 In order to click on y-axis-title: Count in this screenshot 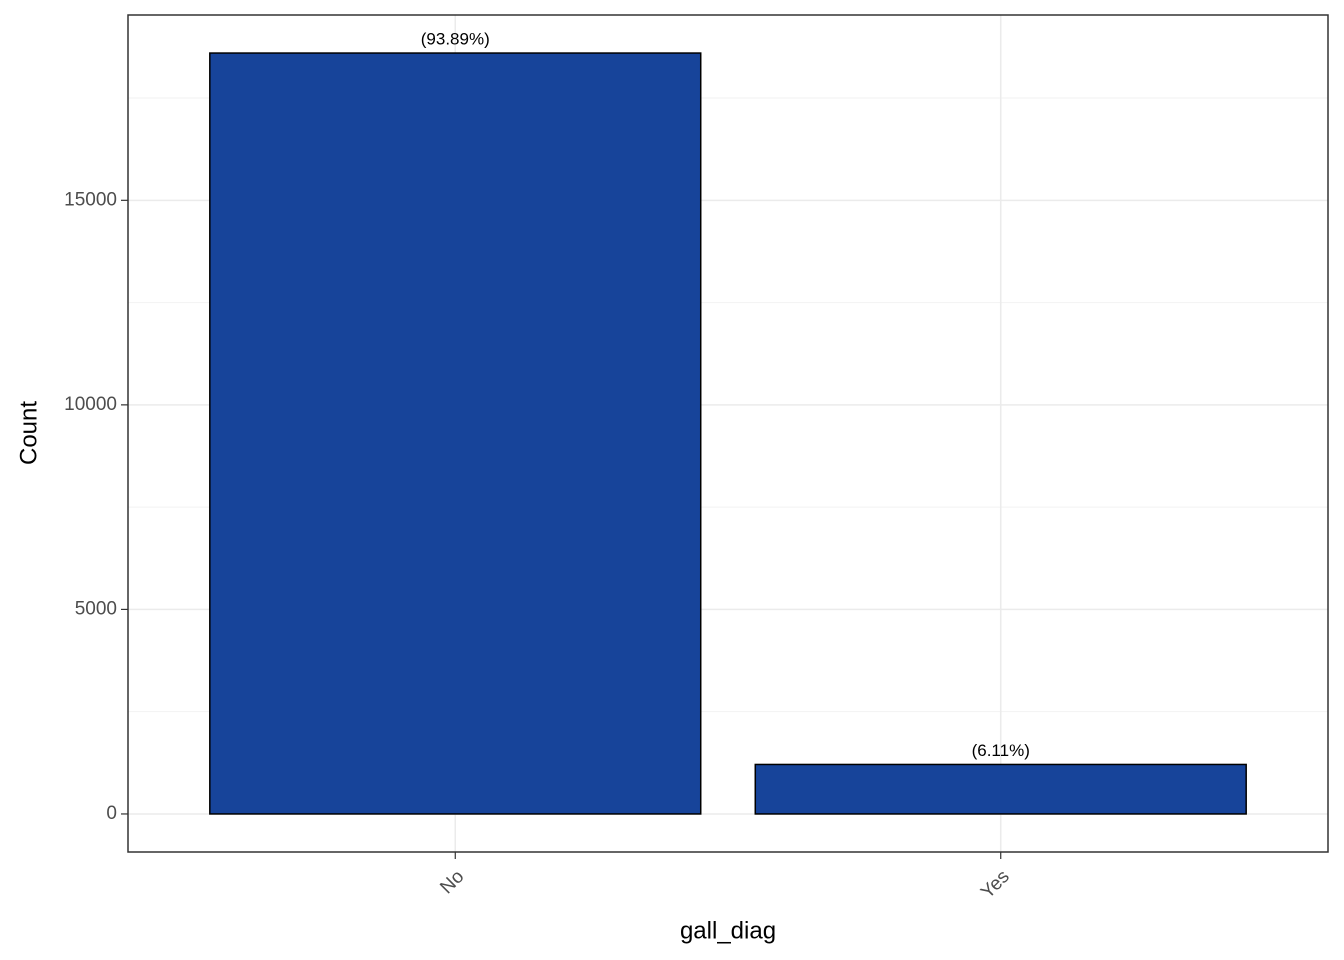, I will do `click(28, 433)`.